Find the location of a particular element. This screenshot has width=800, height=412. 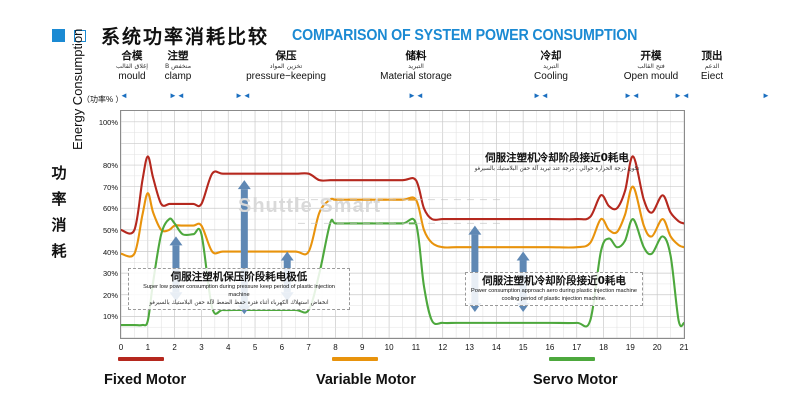

phase-ar: تخزين المواد is located at coordinates (286, 66).